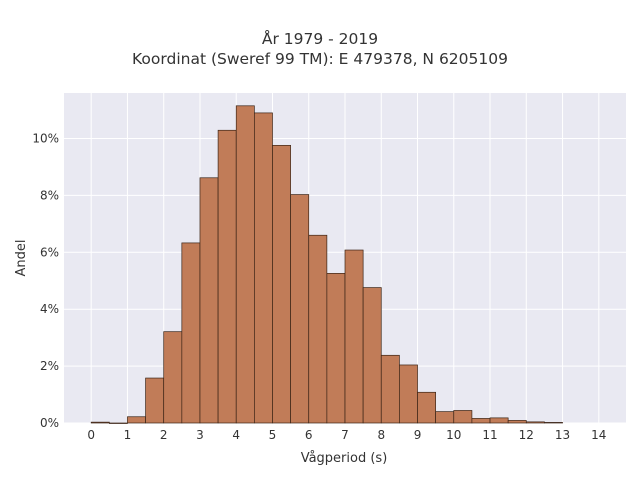 The height and width of the screenshot is (480, 640). What do you see at coordinates (562, 435) in the screenshot?
I see `x-tick-label: 13` at bounding box center [562, 435].